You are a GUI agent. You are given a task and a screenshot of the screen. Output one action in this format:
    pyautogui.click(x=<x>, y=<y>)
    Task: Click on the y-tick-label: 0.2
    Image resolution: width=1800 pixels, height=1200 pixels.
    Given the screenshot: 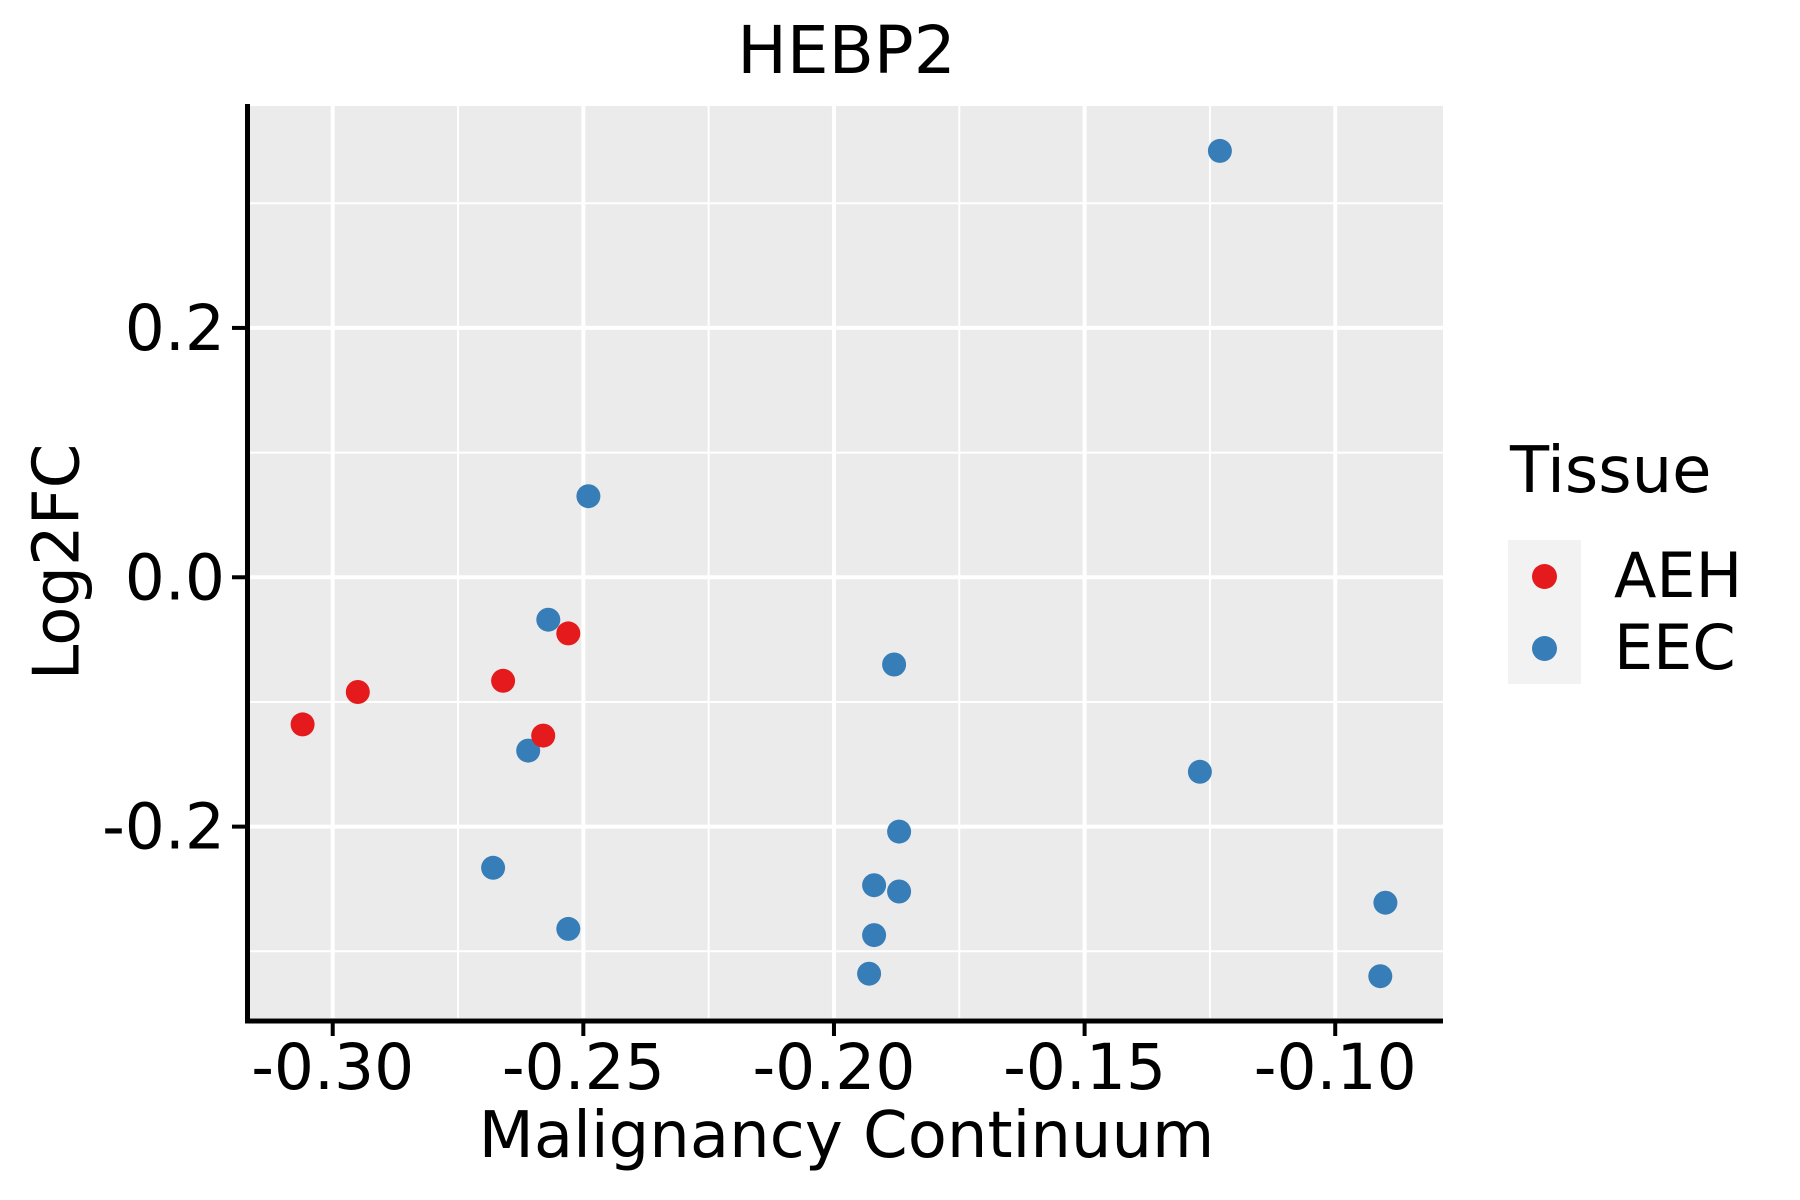 What is the action you would take?
    pyautogui.click(x=175, y=328)
    